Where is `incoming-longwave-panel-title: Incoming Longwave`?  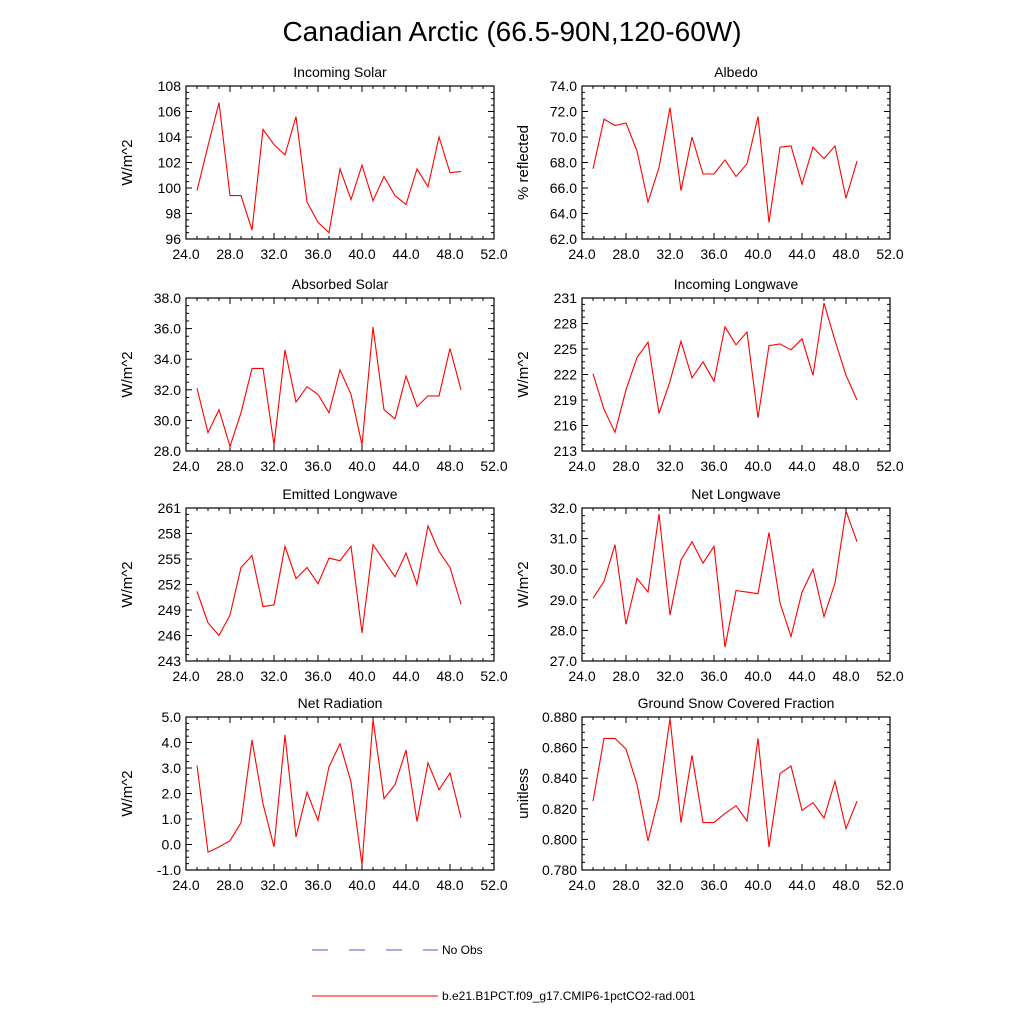
incoming-longwave-panel-title: Incoming Longwave is located at coordinates (736, 284).